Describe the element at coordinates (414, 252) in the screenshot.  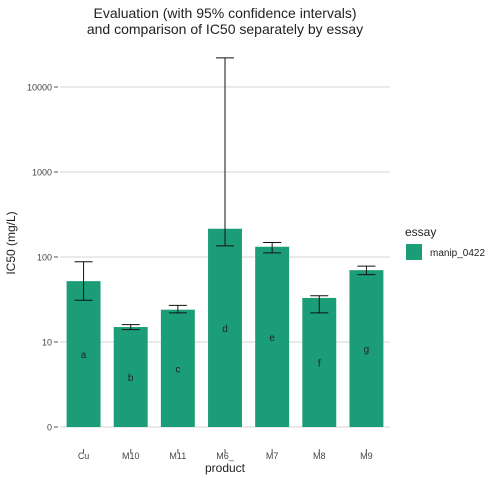
I see `legend-swatch` at that location.